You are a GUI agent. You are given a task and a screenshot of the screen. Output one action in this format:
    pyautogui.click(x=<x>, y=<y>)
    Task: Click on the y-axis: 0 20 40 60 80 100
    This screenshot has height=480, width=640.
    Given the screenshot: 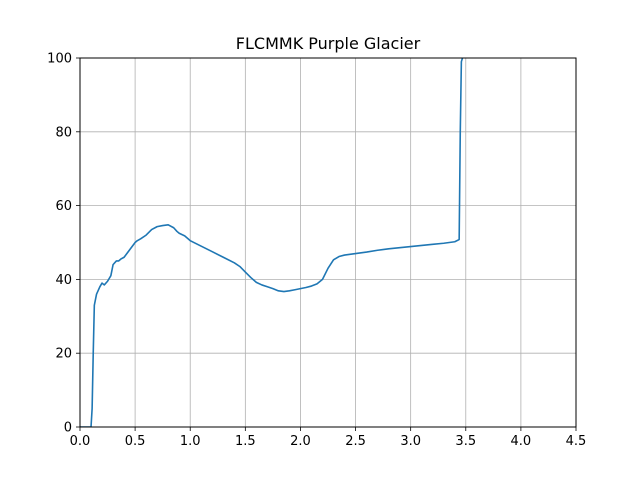 What is the action you would take?
    pyautogui.click(x=63, y=244)
    